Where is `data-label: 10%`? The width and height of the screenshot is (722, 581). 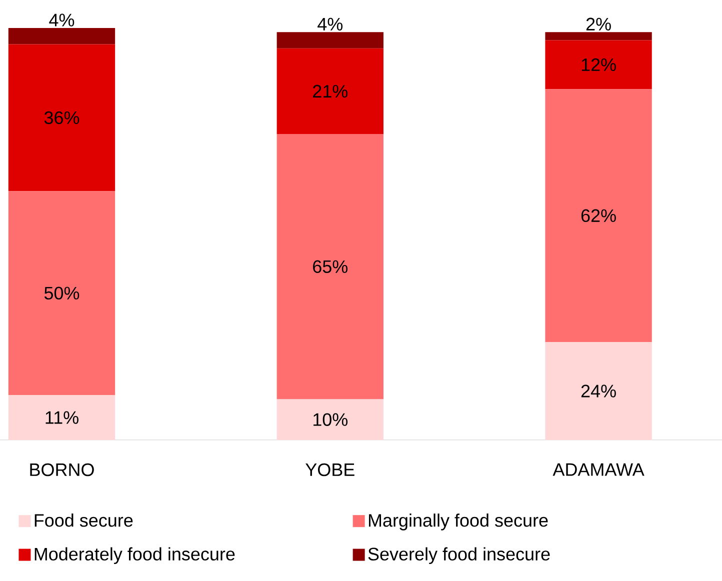 data-label: 10% is located at coordinates (331, 419).